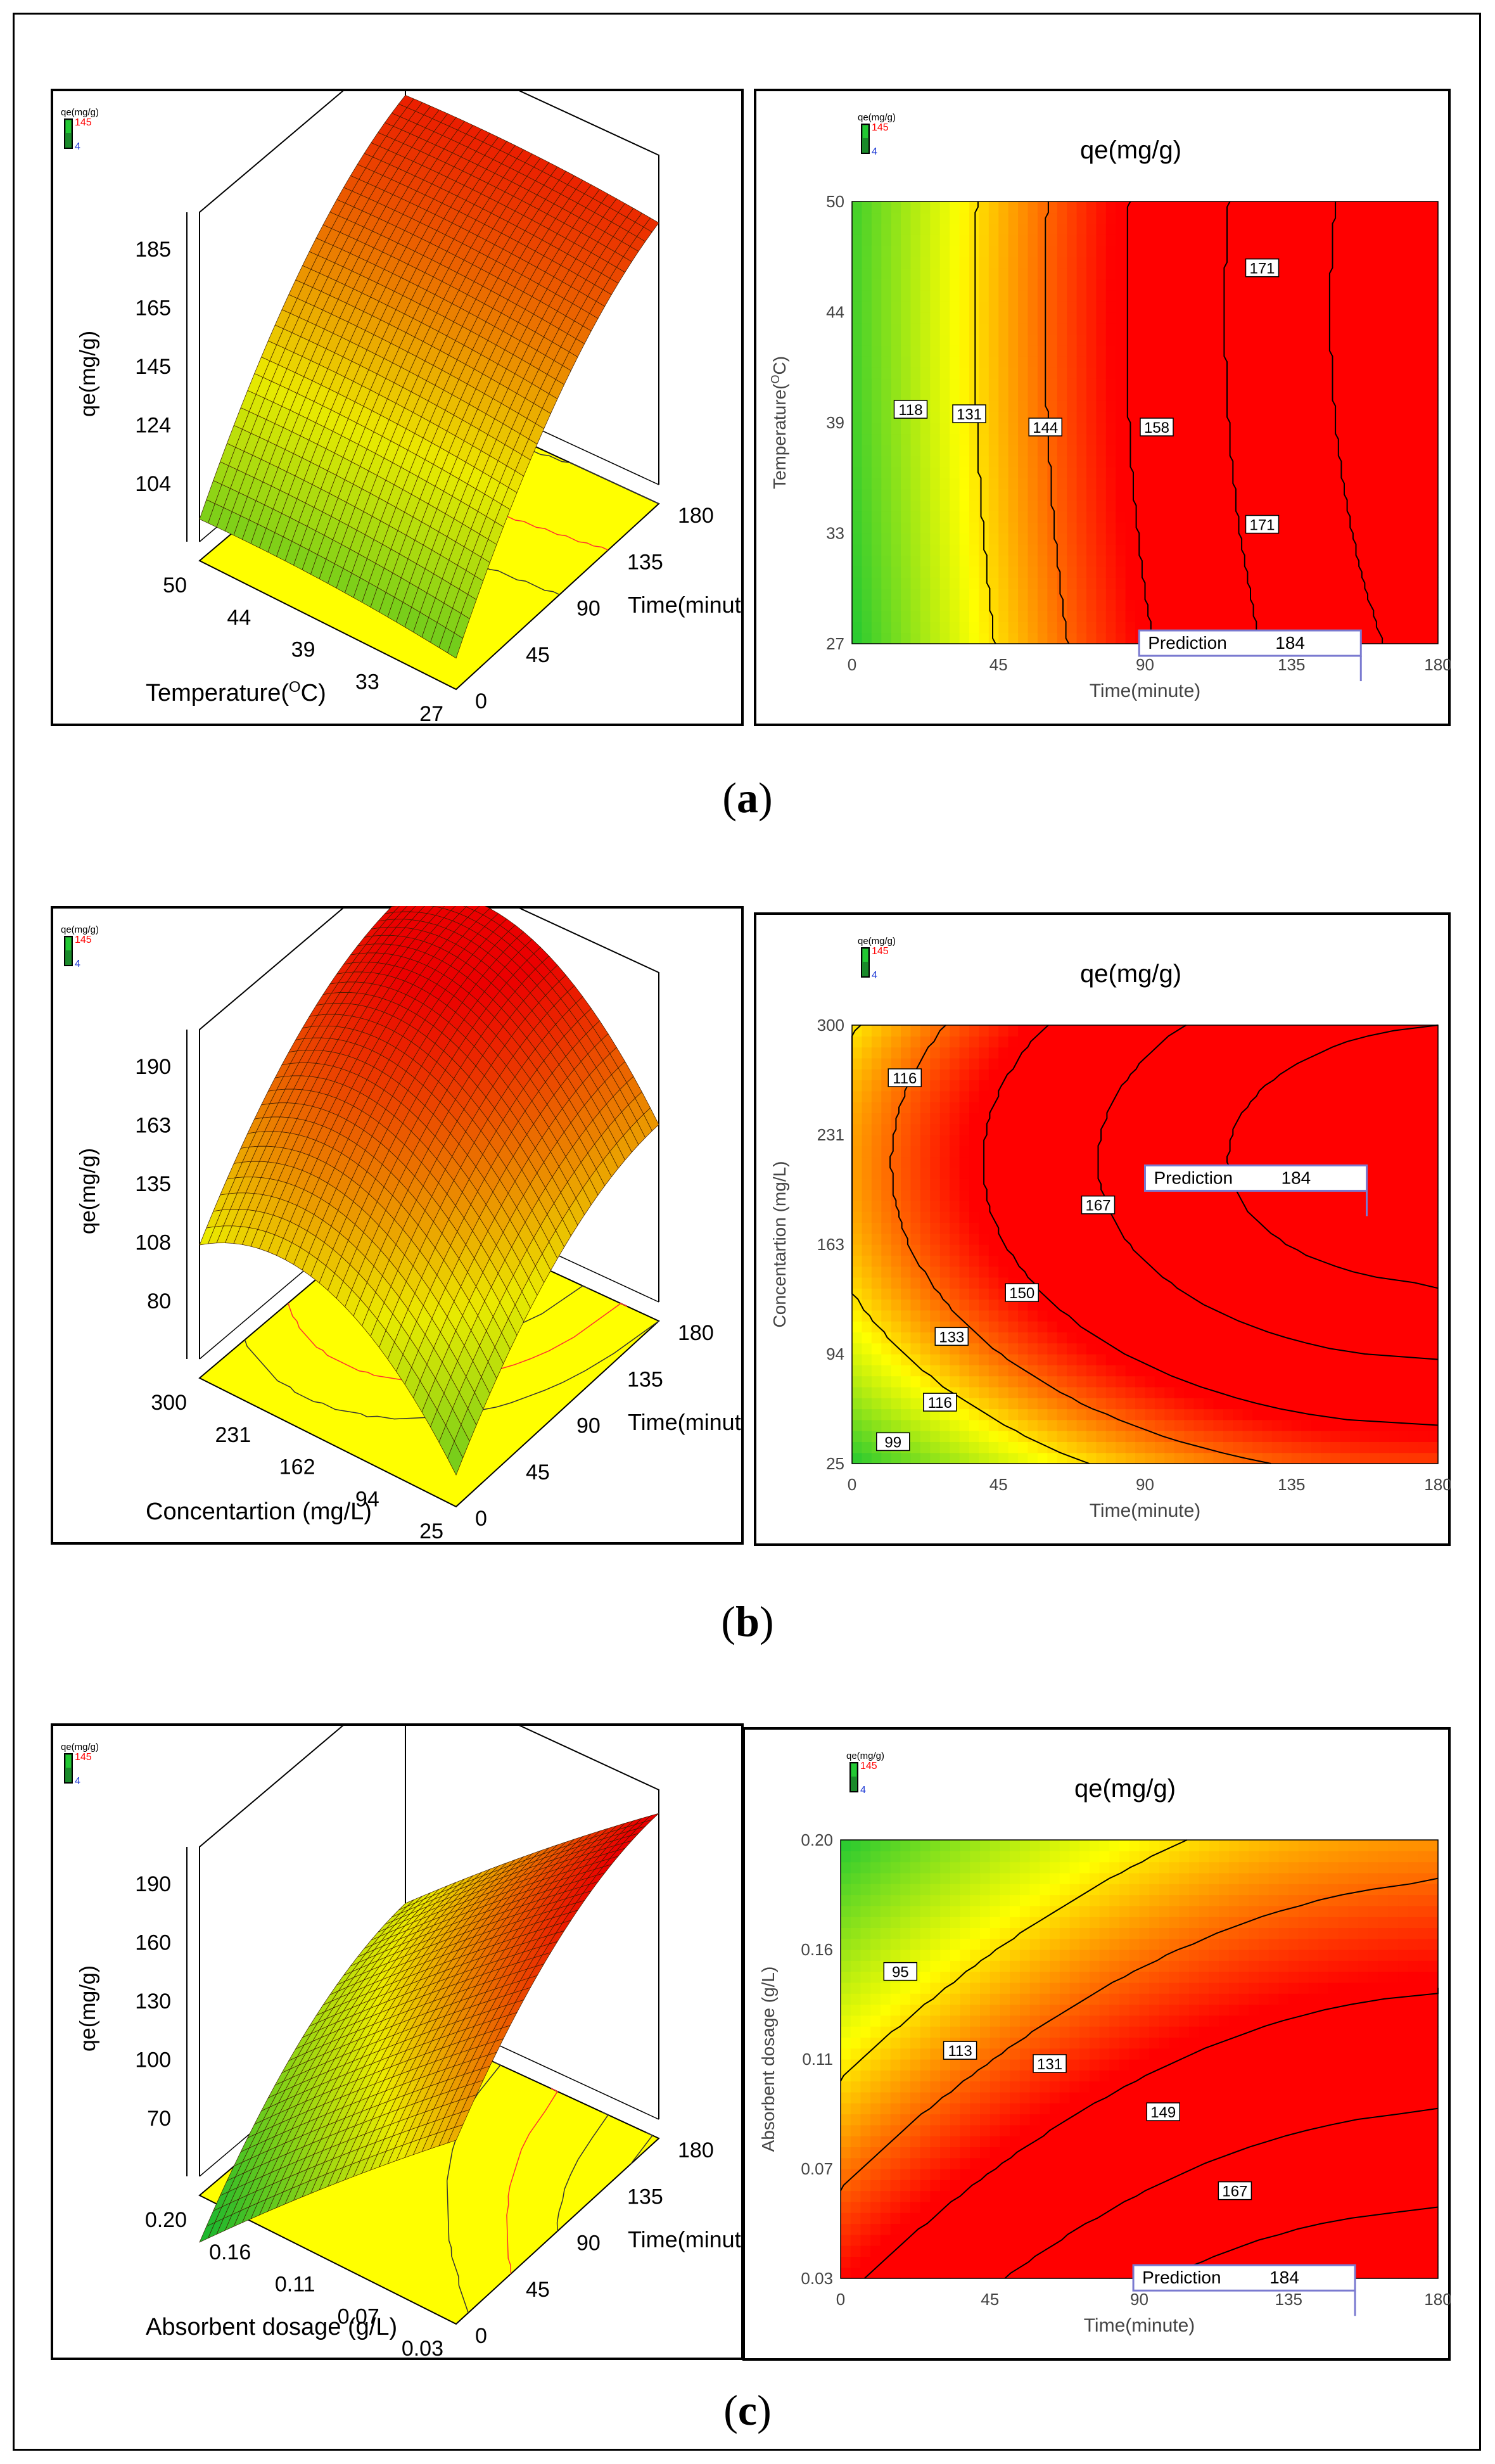 The height and width of the screenshot is (2464, 1495). Describe the element at coordinates (852, 664) in the screenshot. I see `acontour-x-tick-label: 0` at that location.